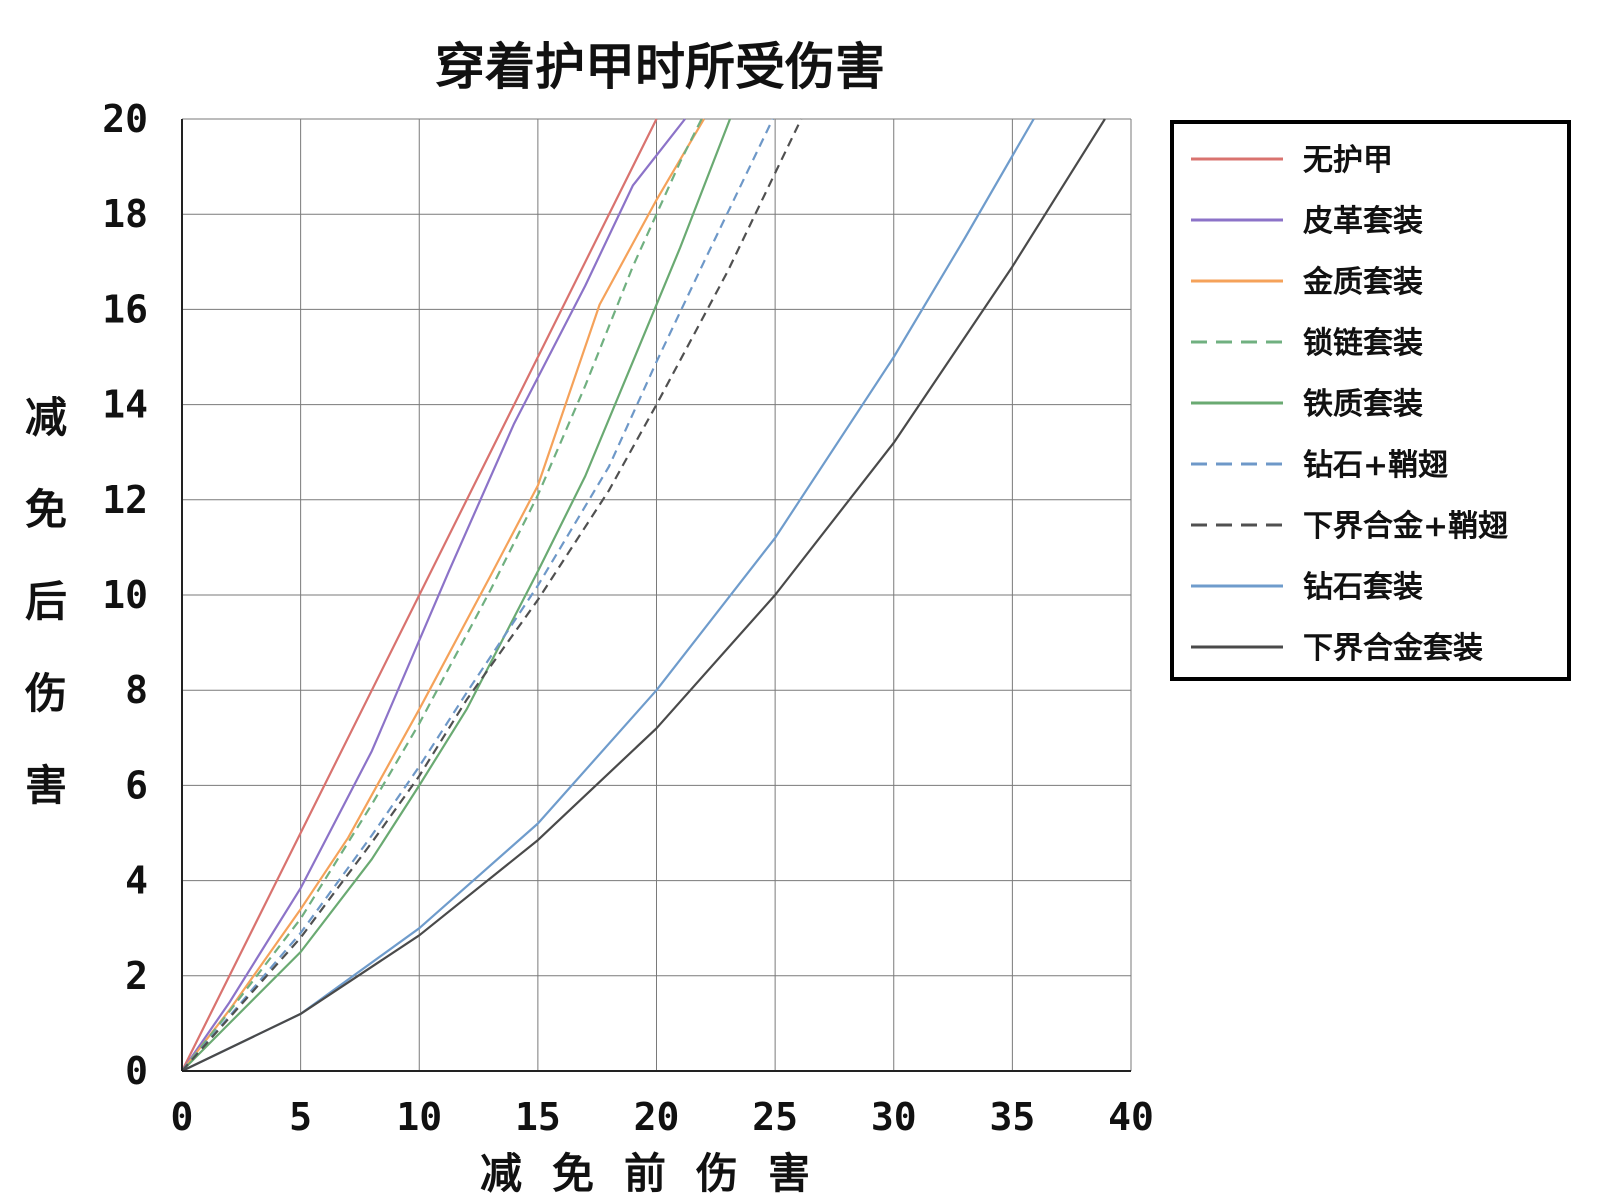  I want to click on y-tick-label: 4, so click(136, 881).